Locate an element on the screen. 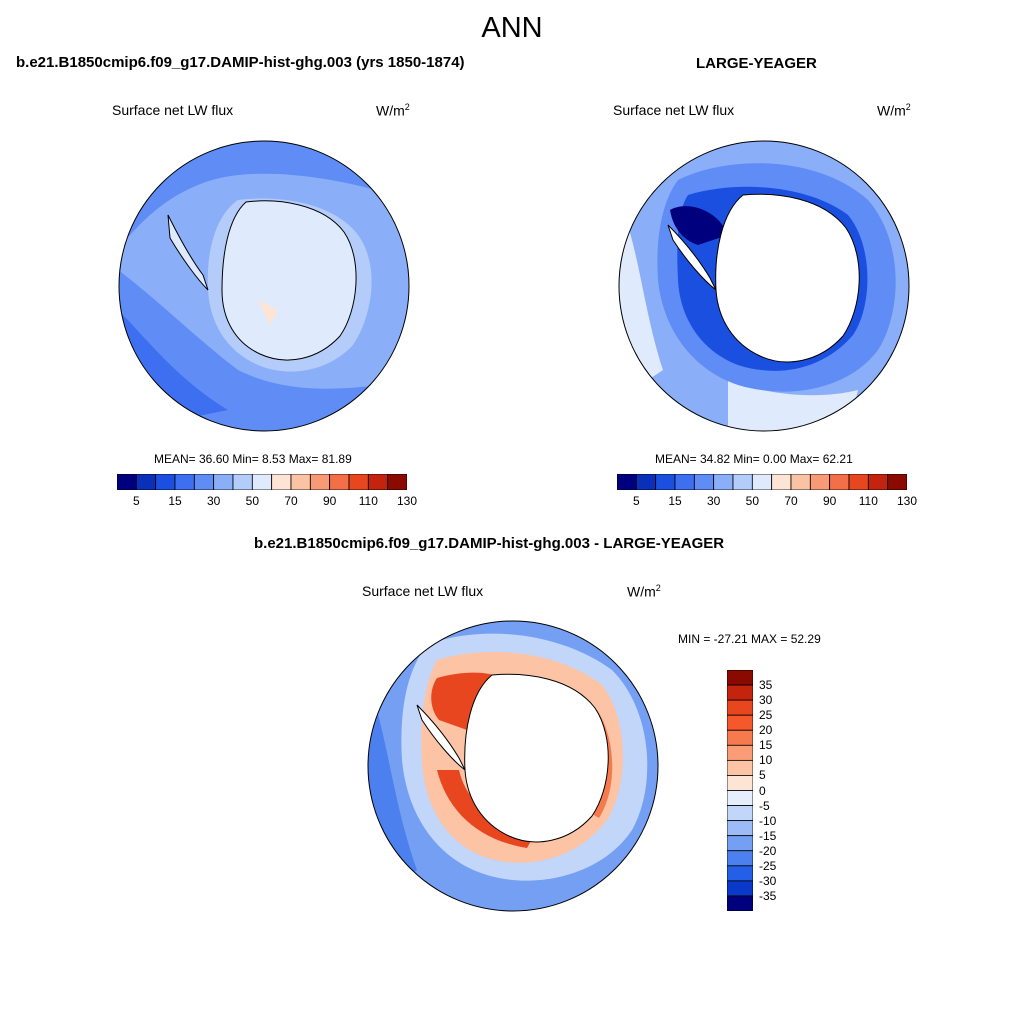 Image resolution: width=1024 pixels, height=1024 pixels. diff-colorbar-tick-label: 0 is located at coordinates (762, 790).